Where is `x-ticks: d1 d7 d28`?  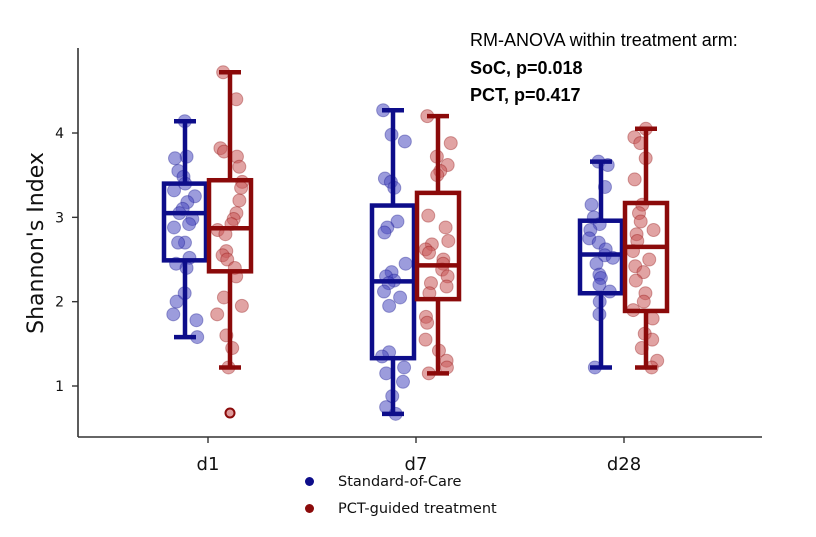
x-ticks: d1 d7 d28 is located at coordinates (419, 456).